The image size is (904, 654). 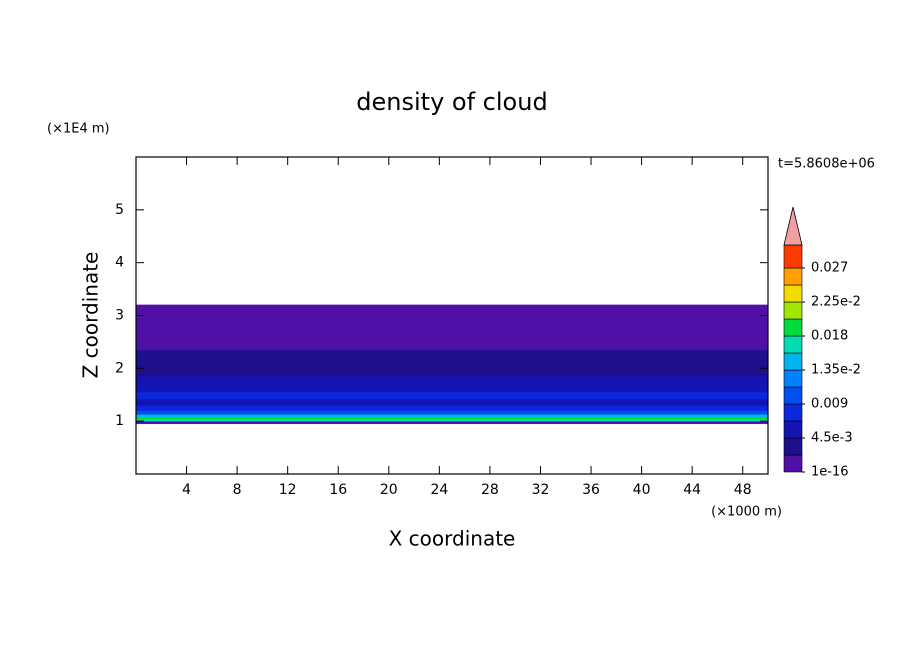 What do you see at coordinates (78, 129) in the screenshot?
I see `y-unit-label: (×1E4 m)` at bounding box center [78, 129].